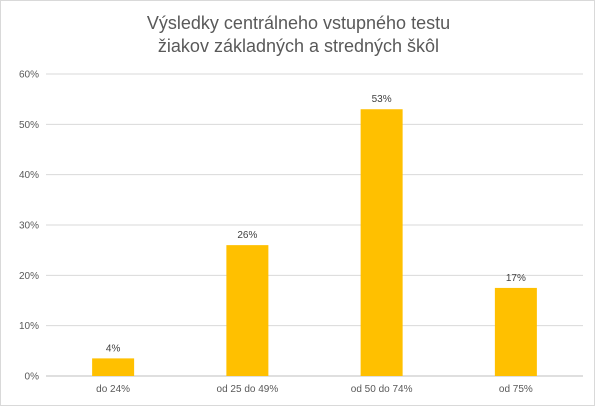 The height and width of the screenshot is (407, 595). Describe the element at coordinates (29, 175) in the screenshot. I see `y-tick-label: 40%` at that location.